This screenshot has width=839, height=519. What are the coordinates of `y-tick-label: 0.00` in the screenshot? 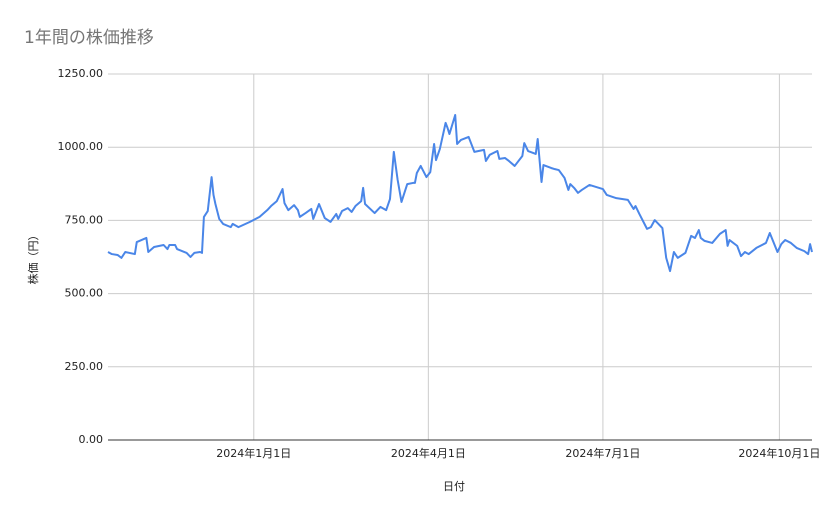 It's located at (91, 439).